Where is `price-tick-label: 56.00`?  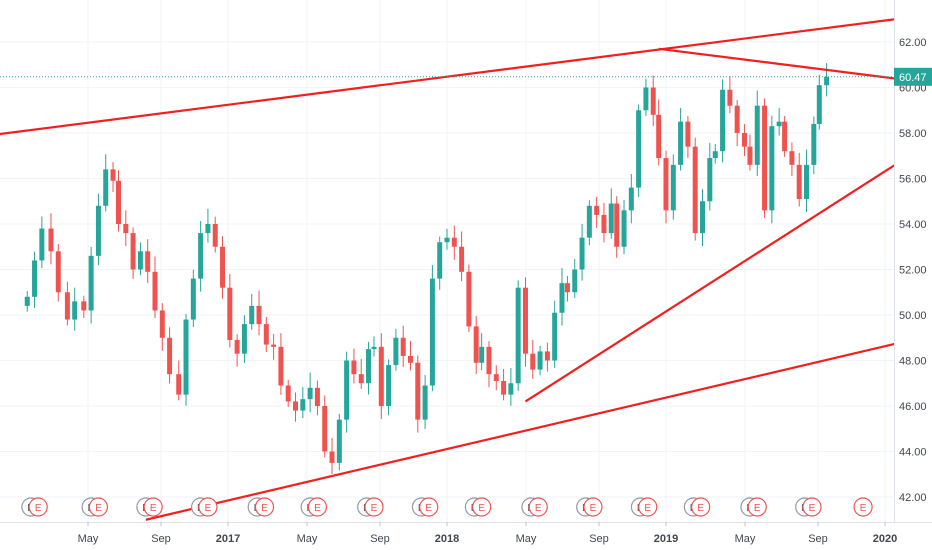
price-tick-label: 56.00 is located at coordinates (913, 180).